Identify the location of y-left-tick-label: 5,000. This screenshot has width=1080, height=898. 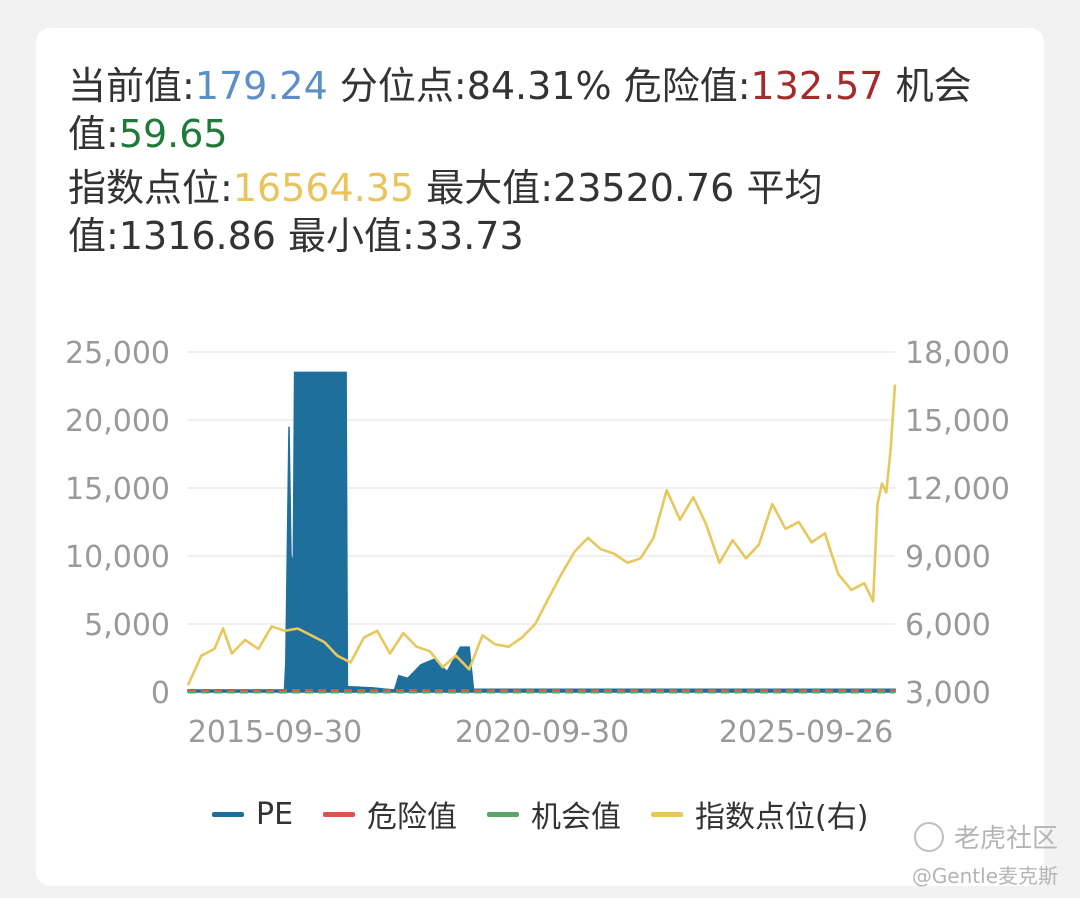
(127, 625).